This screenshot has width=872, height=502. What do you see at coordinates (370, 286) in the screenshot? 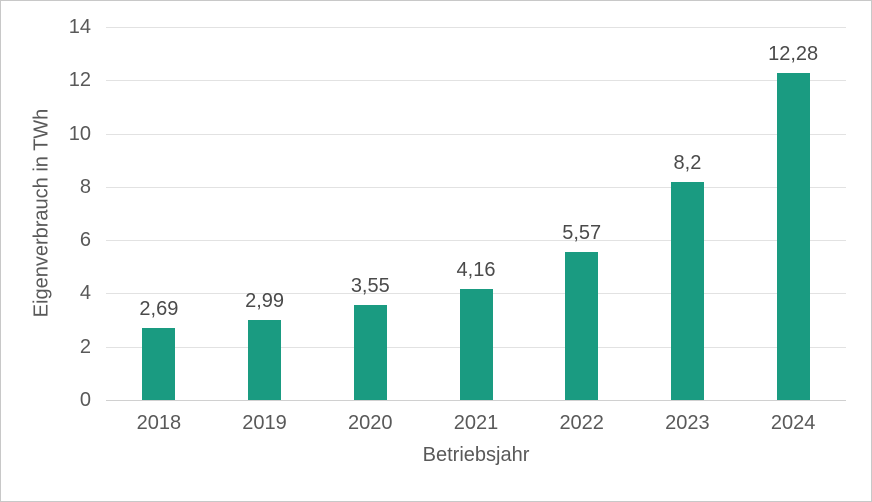
I see `bar-value-label: 3,55` at bounding box center [370, 286].